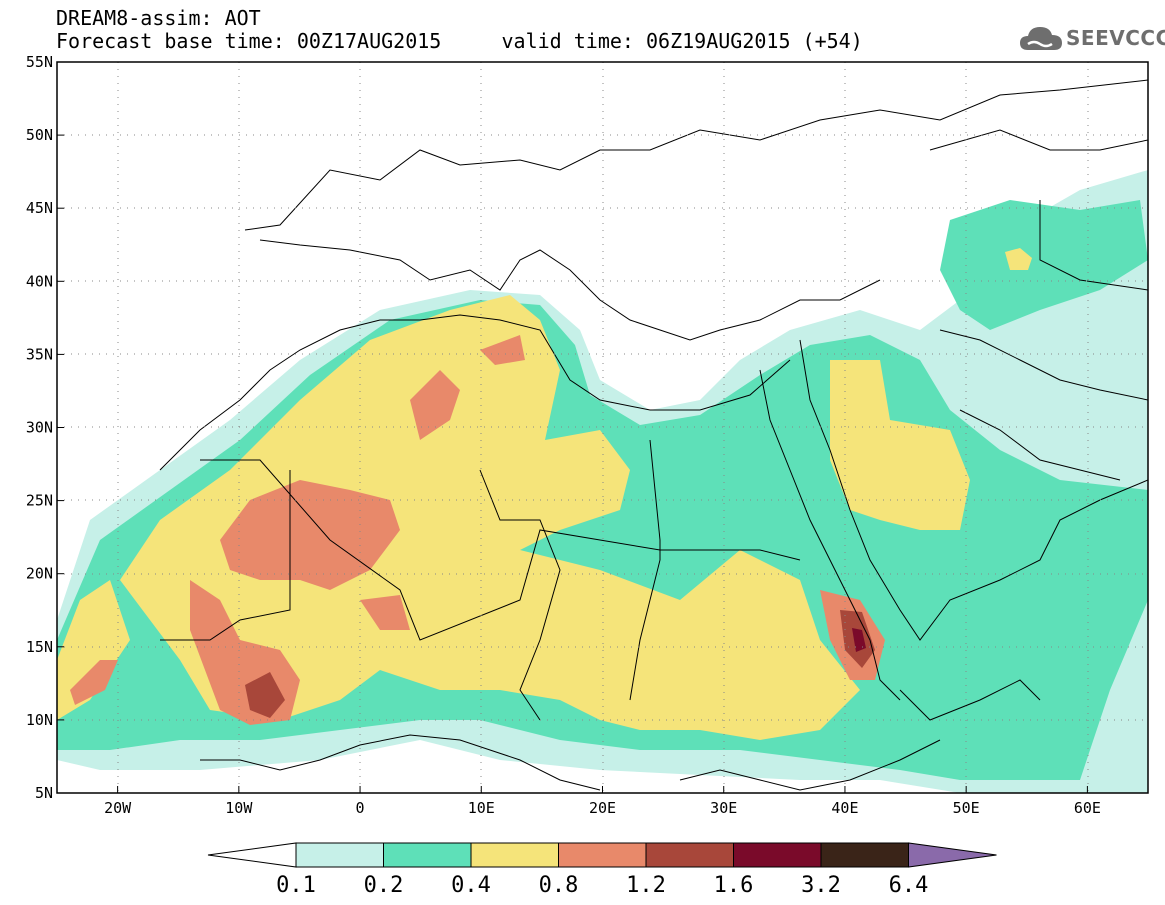 This screenshot has height=905, width=1165. What do you see at coordinates (909, 885) in the screenshot?
I see `colorbar-level-label: 6.4` at bounding box center [909, 885].